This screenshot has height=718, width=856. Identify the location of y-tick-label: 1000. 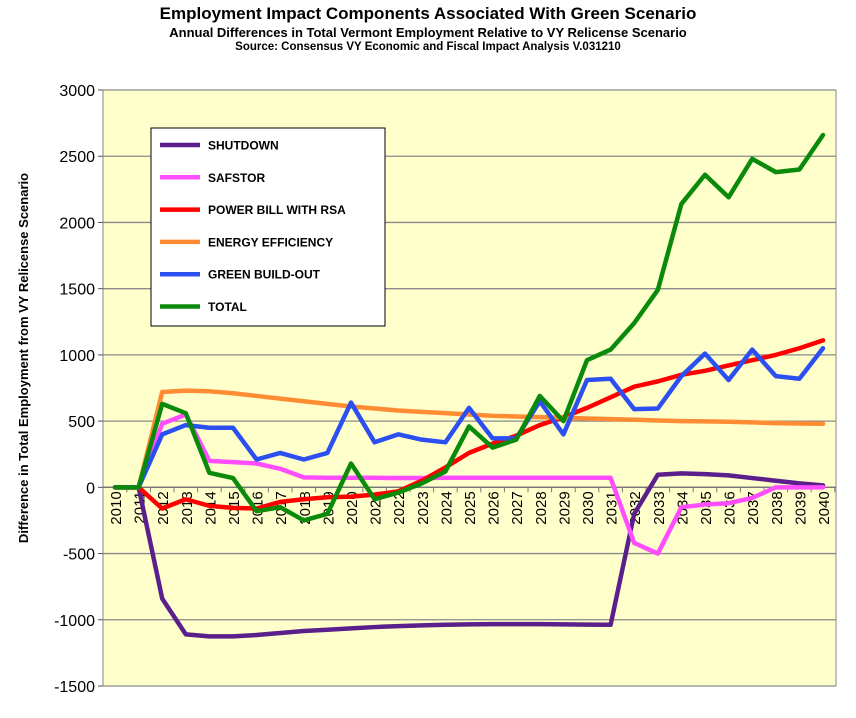
(77, 356).